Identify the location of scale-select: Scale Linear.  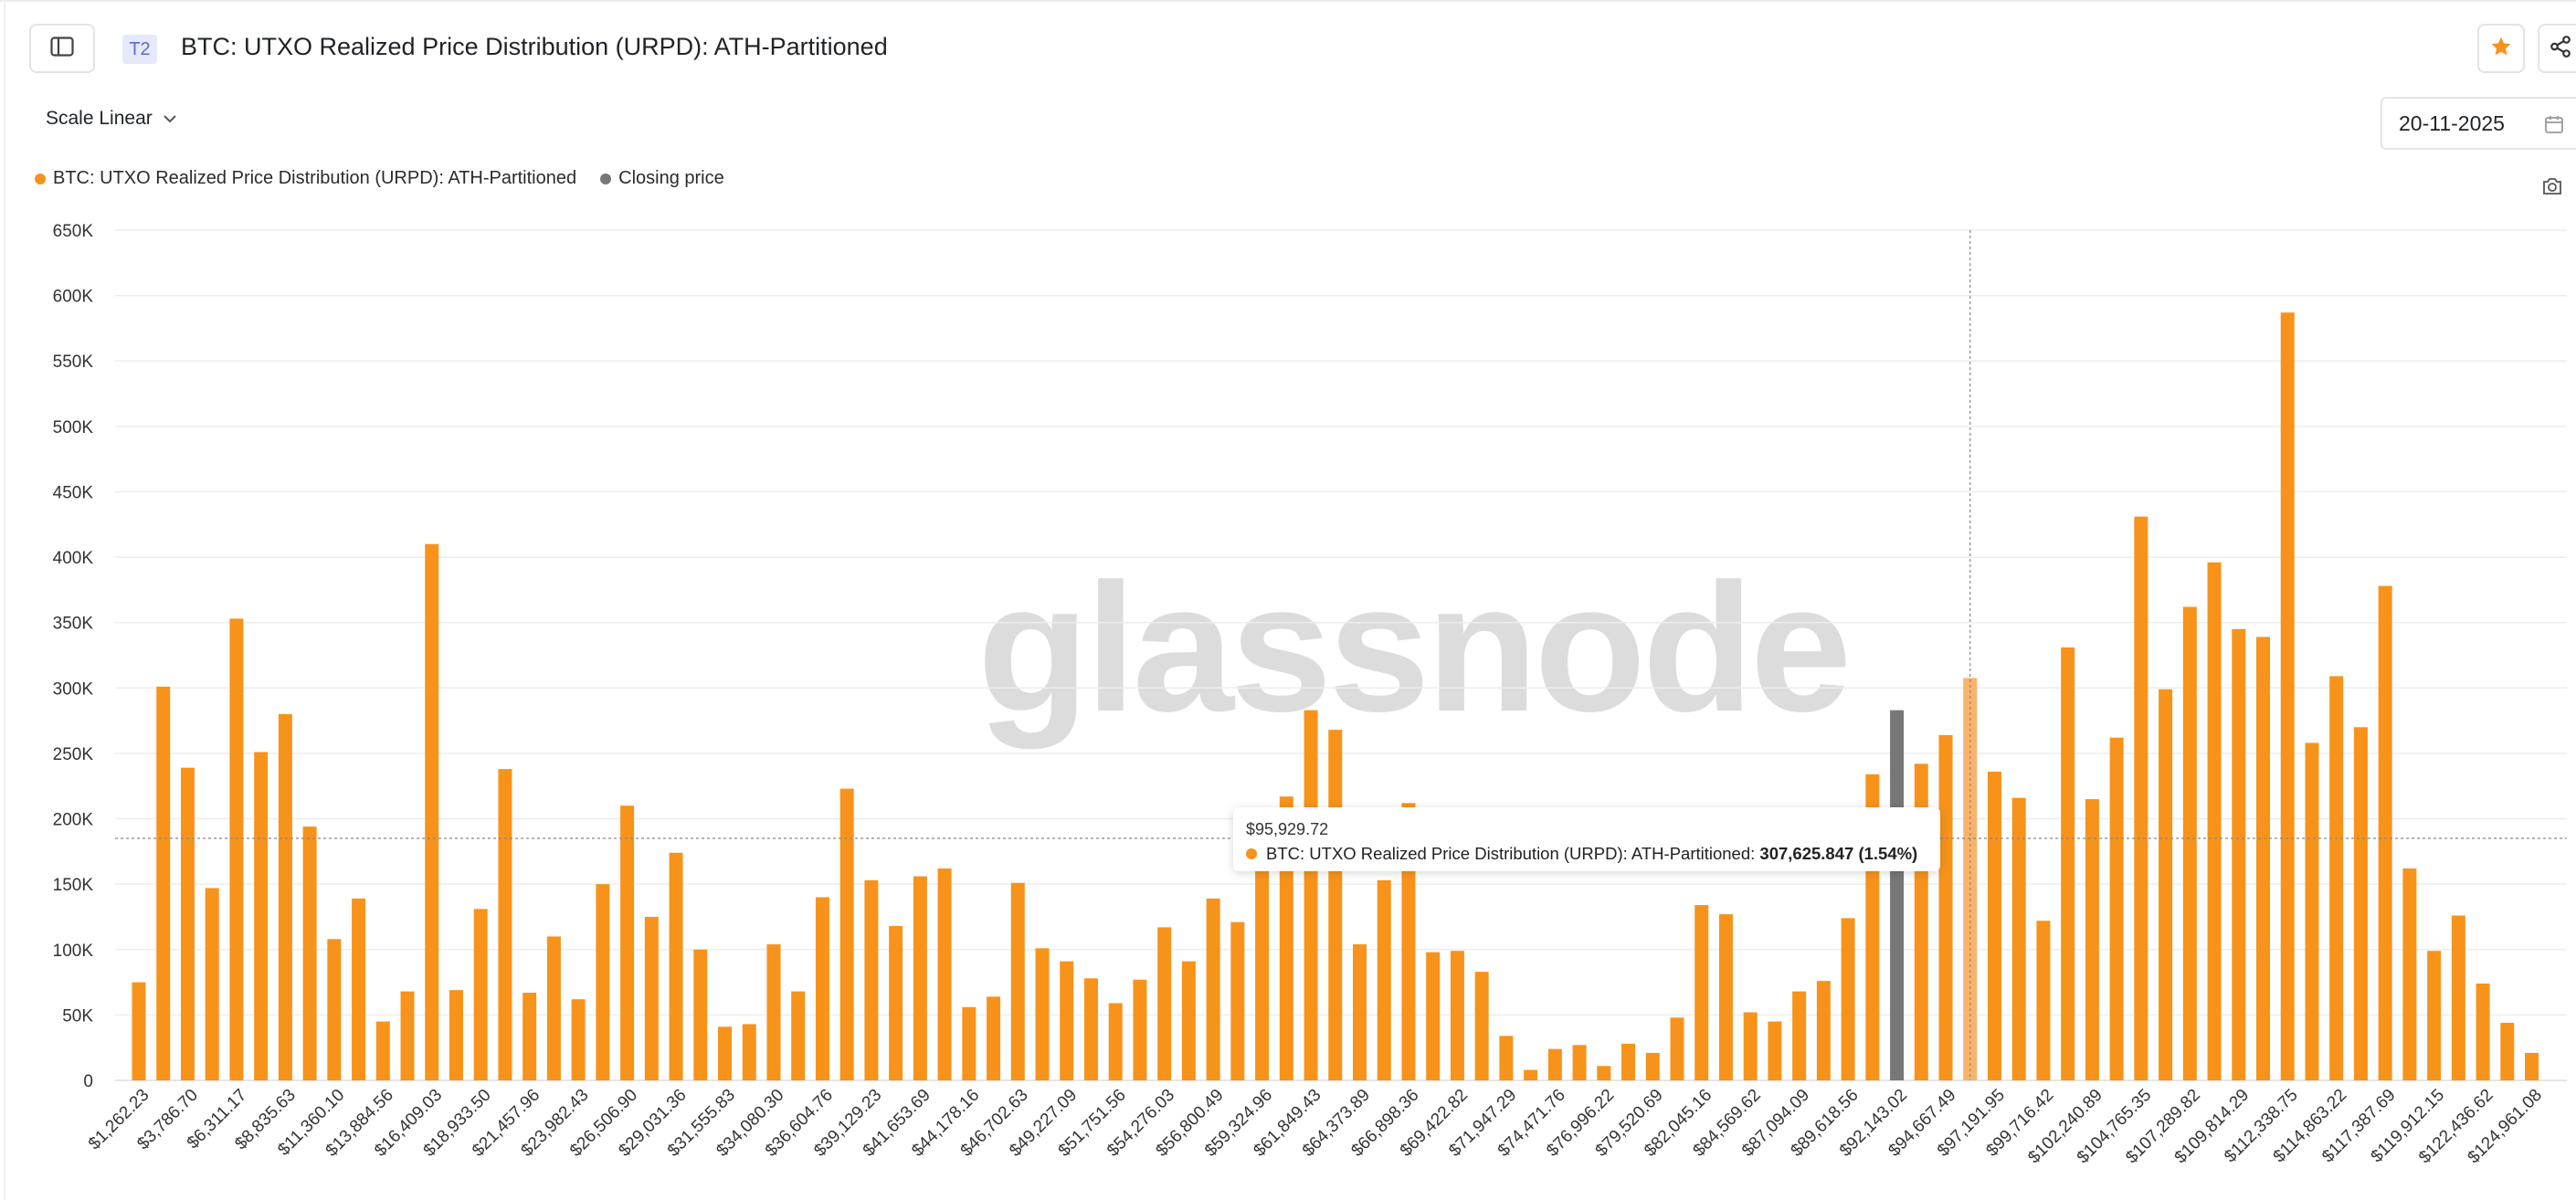
(112, 119).